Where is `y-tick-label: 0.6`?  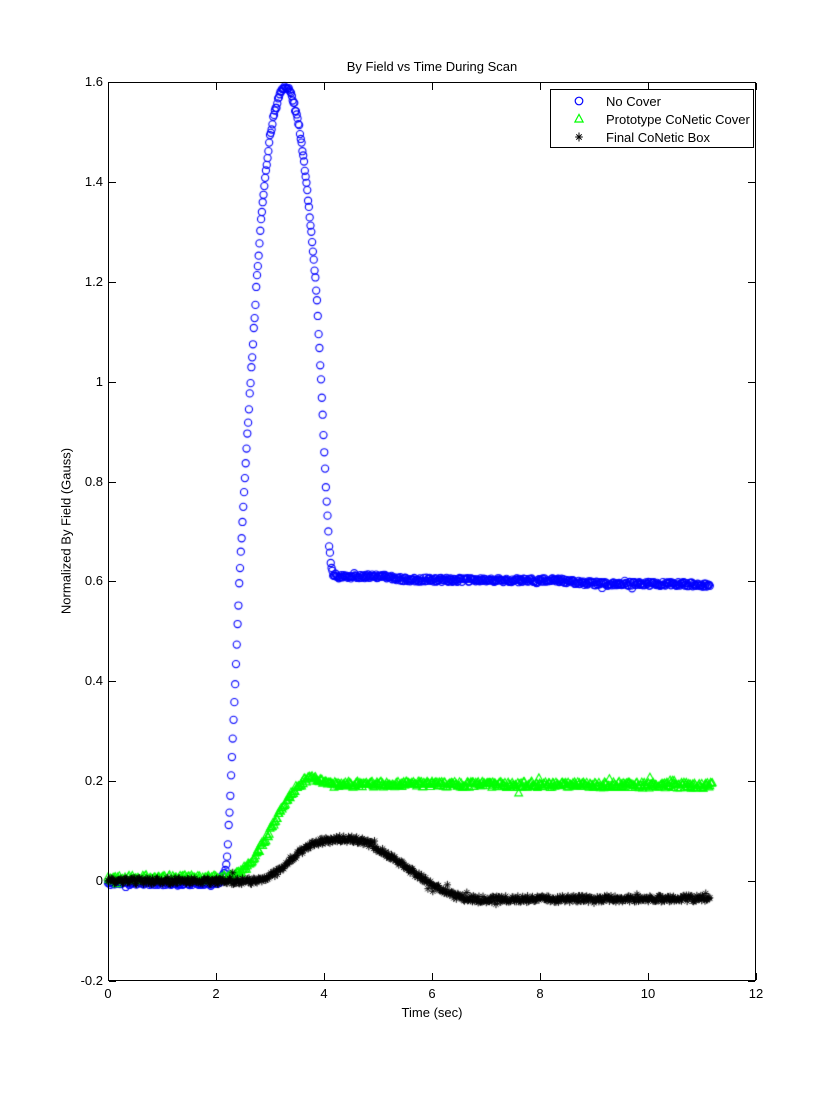
y-tick-label: 0.6 is located at coordinates (93, 581).